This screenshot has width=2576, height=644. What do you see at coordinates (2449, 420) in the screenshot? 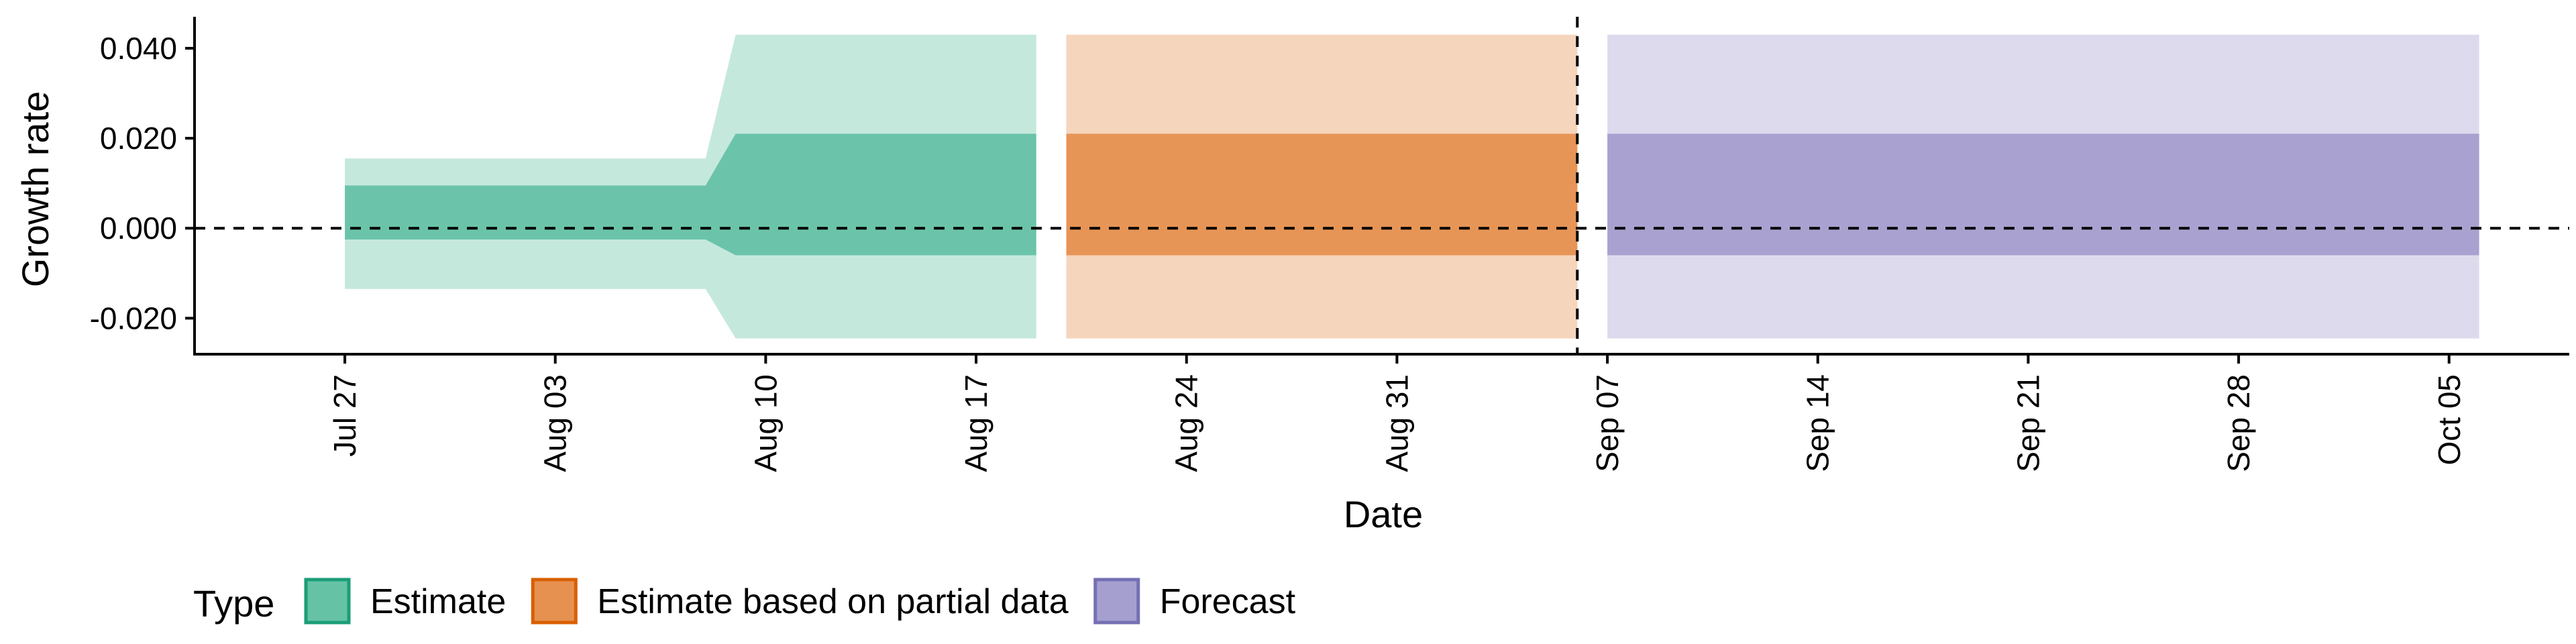
I see `x-tick-label: Oct 05` at bounding box center [2449, 420].